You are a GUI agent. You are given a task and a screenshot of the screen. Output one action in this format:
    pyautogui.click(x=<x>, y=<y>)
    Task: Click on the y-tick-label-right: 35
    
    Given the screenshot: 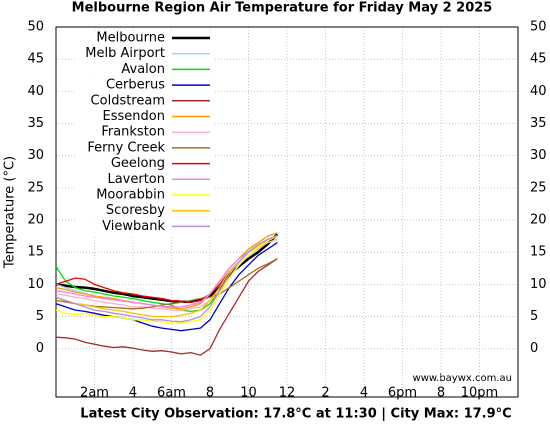 What is the action you would take?
    pyautogui.click(x=538, y=123)
    